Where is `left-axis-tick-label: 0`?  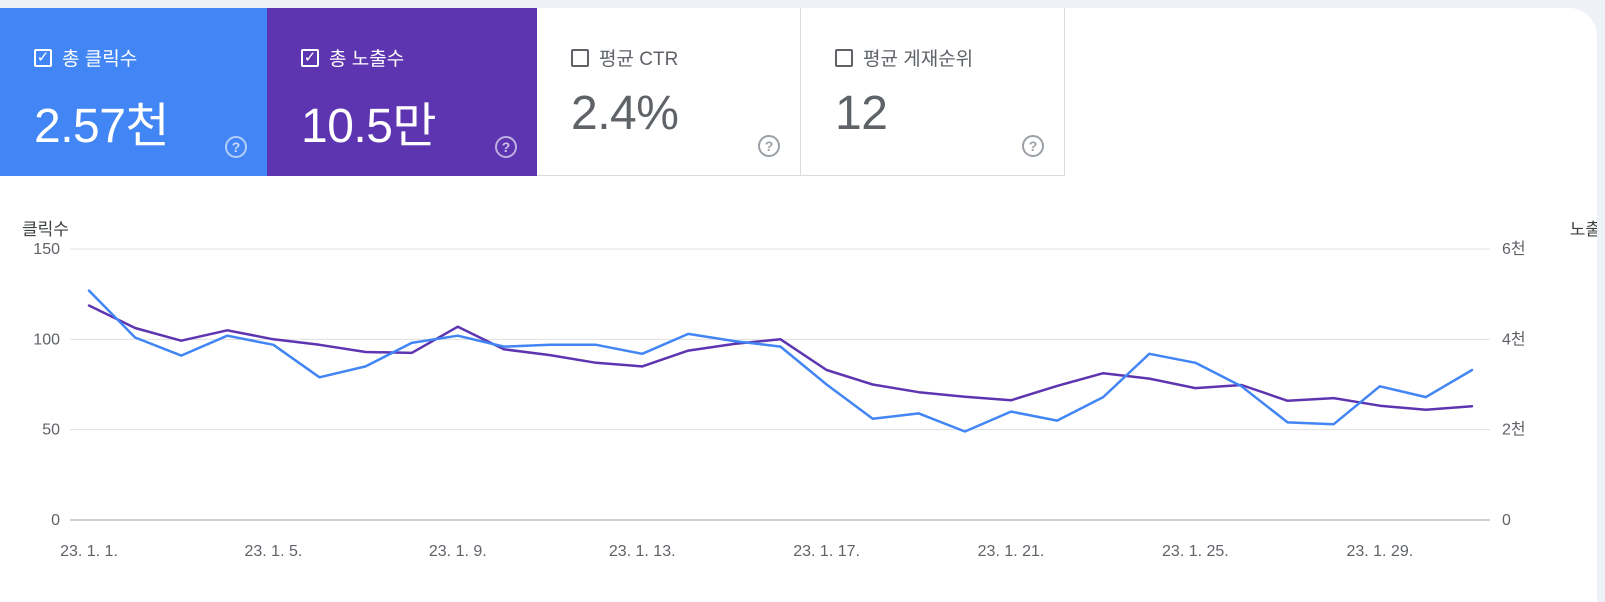
left-axis-tick-label: 0 is located at coordinates (55, 520).